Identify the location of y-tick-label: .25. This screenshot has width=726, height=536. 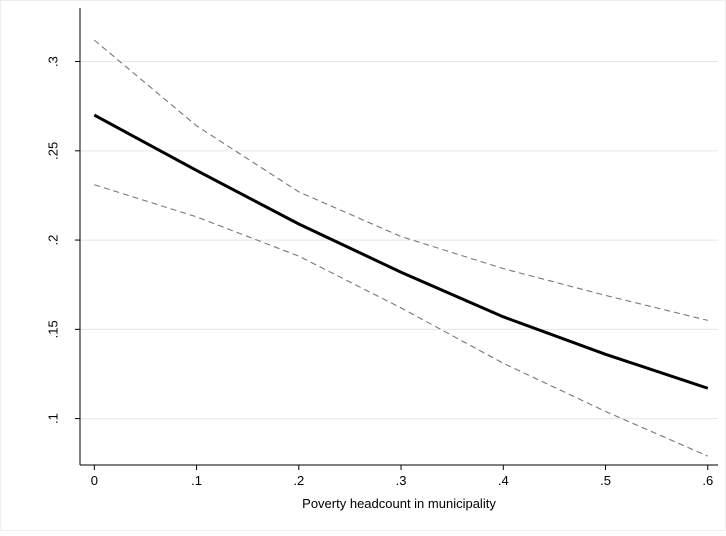
(52, 151).